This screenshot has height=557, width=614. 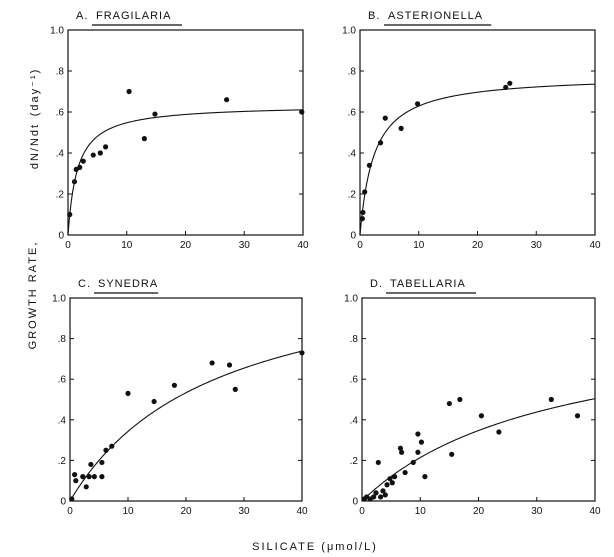 I want to click on panel-title: SYNEDRA, so click(x=128, y=284).